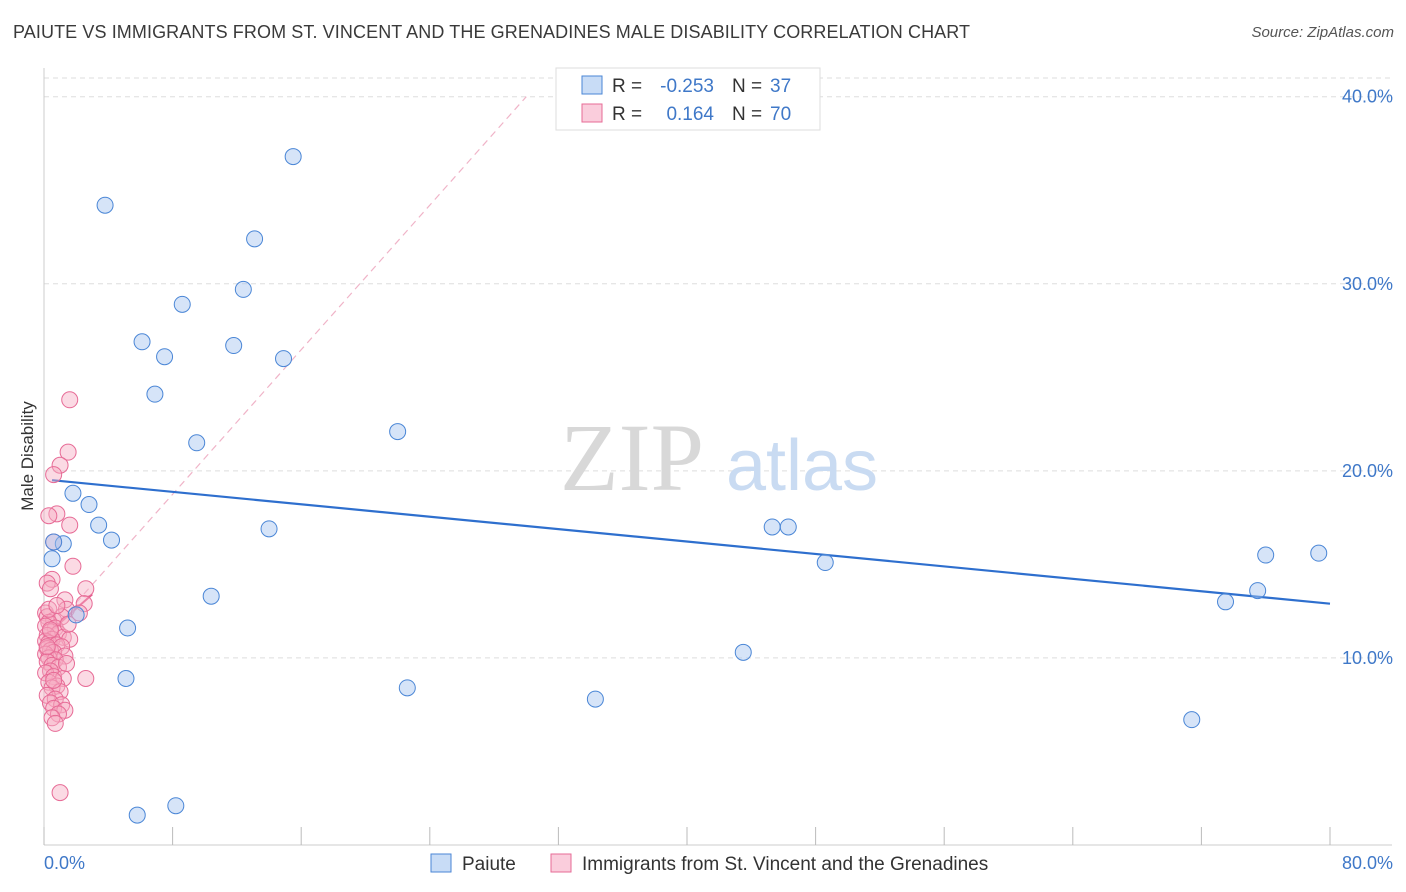  What do you see at coordinates (688, 99) in the screenshot?
I see `stats-legend: R = -0.253 N = 37 R = 0.164 N = 70` at bounding box center [688, 99].